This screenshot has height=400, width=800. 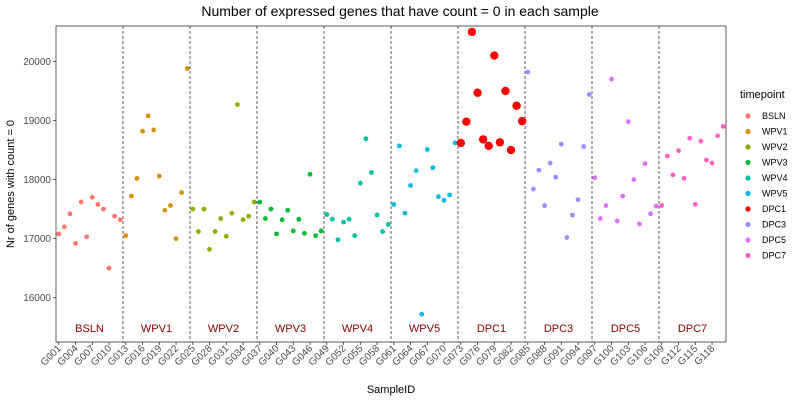 I want to click on group-label-wpv1: WPV1, so click(x=156, y=329).